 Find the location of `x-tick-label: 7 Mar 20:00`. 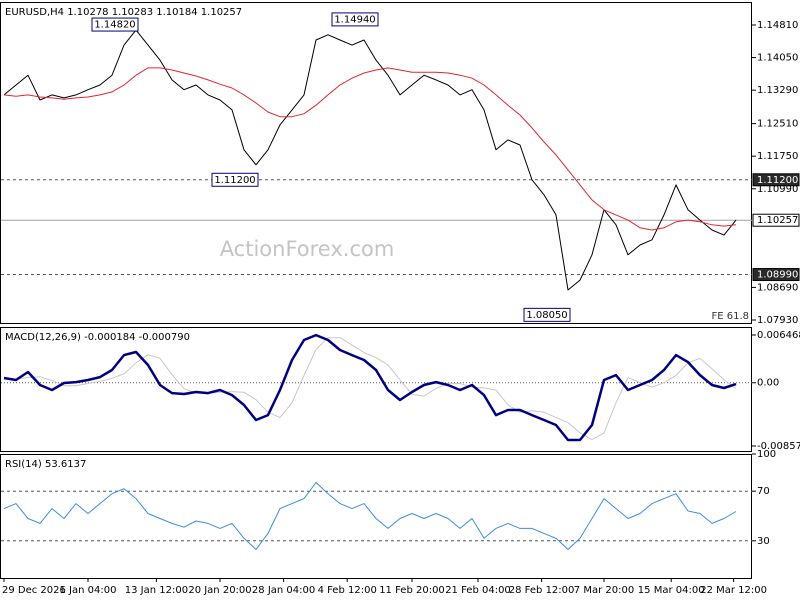

x-tick-label: 7 Mar 20:00 is located at coordinates (604, 590).